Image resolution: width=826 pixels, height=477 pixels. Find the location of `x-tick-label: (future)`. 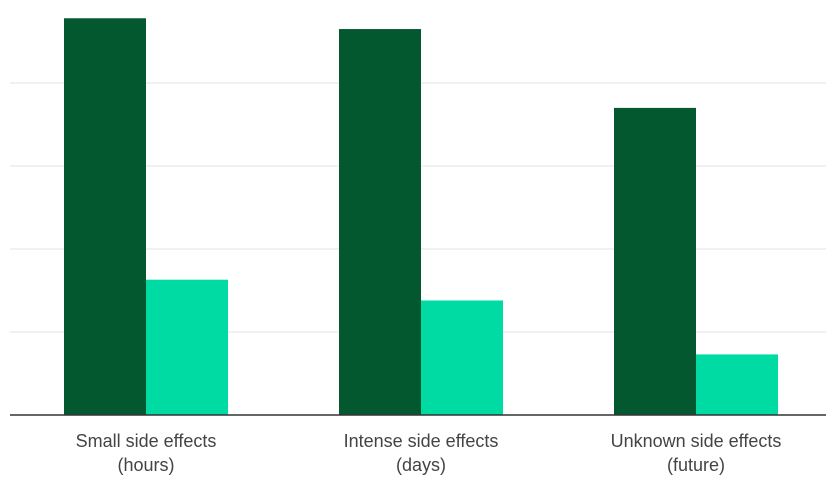

x-tick-label: (future) is located at coordinates (696, 465).